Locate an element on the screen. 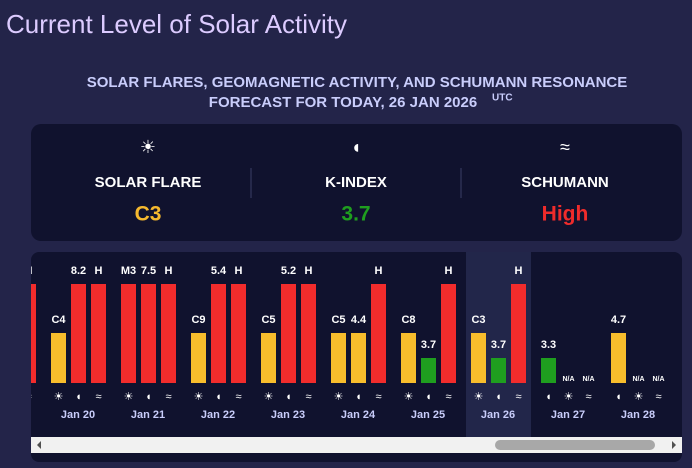 The width and height of the screenshot is (692, 468). date-label: Jan 28 is located at coordinates (638, 415).